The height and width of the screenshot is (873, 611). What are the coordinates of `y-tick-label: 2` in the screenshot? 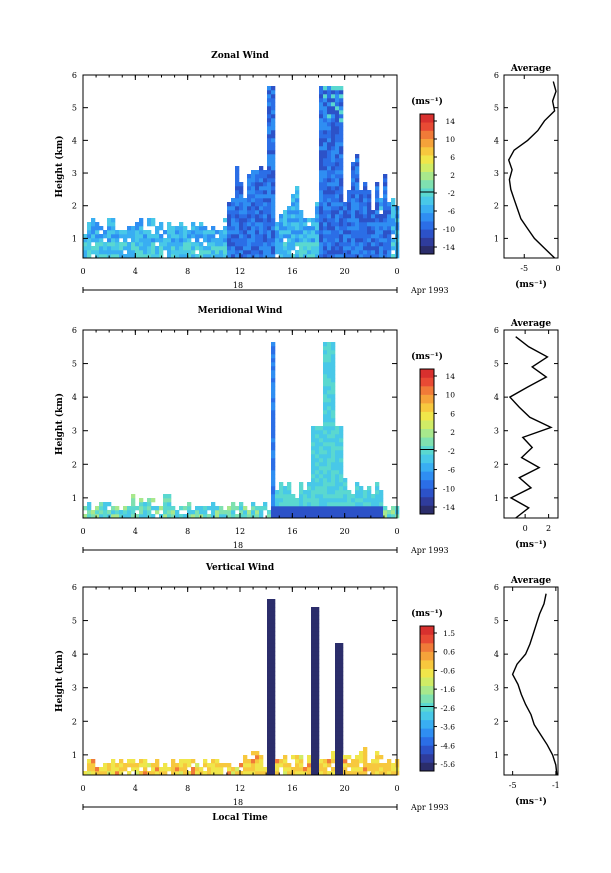 It's located at (74, 206).